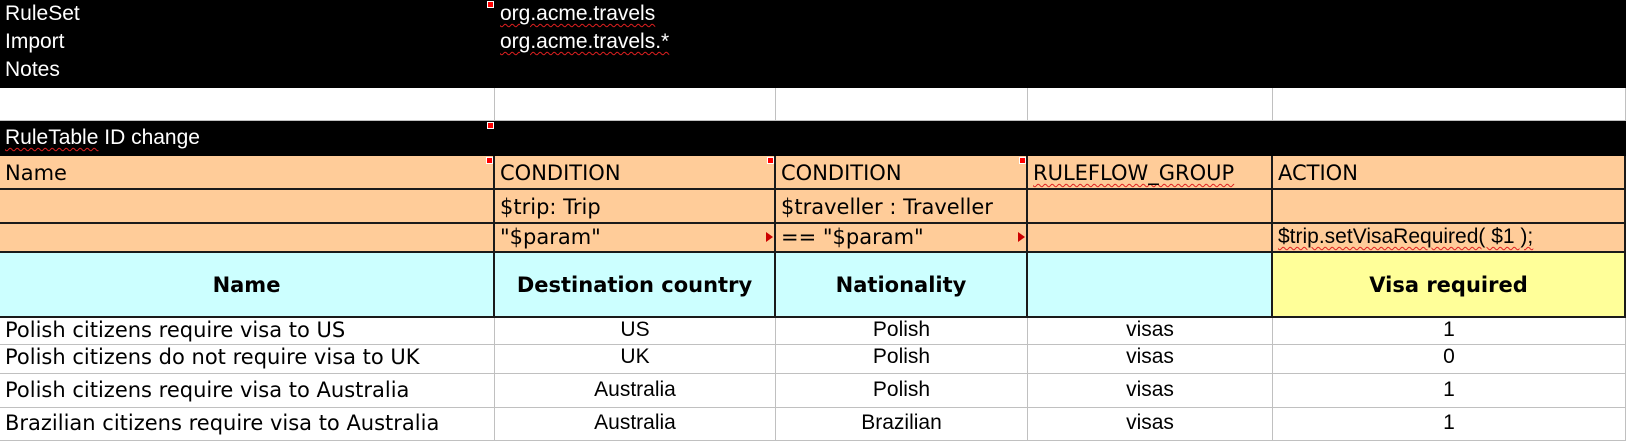  I want to click on column-header-label: Visa required, so click(1448, 285).